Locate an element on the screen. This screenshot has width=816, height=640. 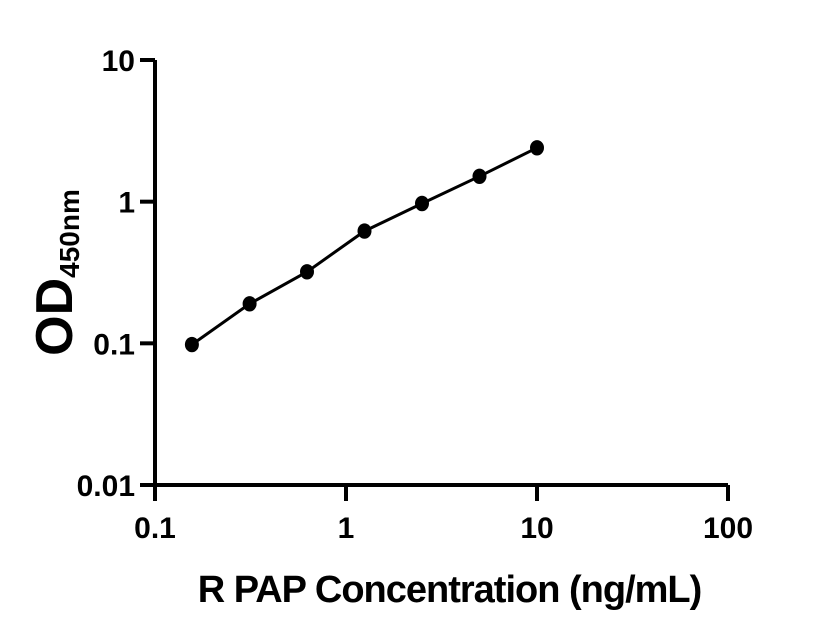
data-series is located at coordinates (364, 246).